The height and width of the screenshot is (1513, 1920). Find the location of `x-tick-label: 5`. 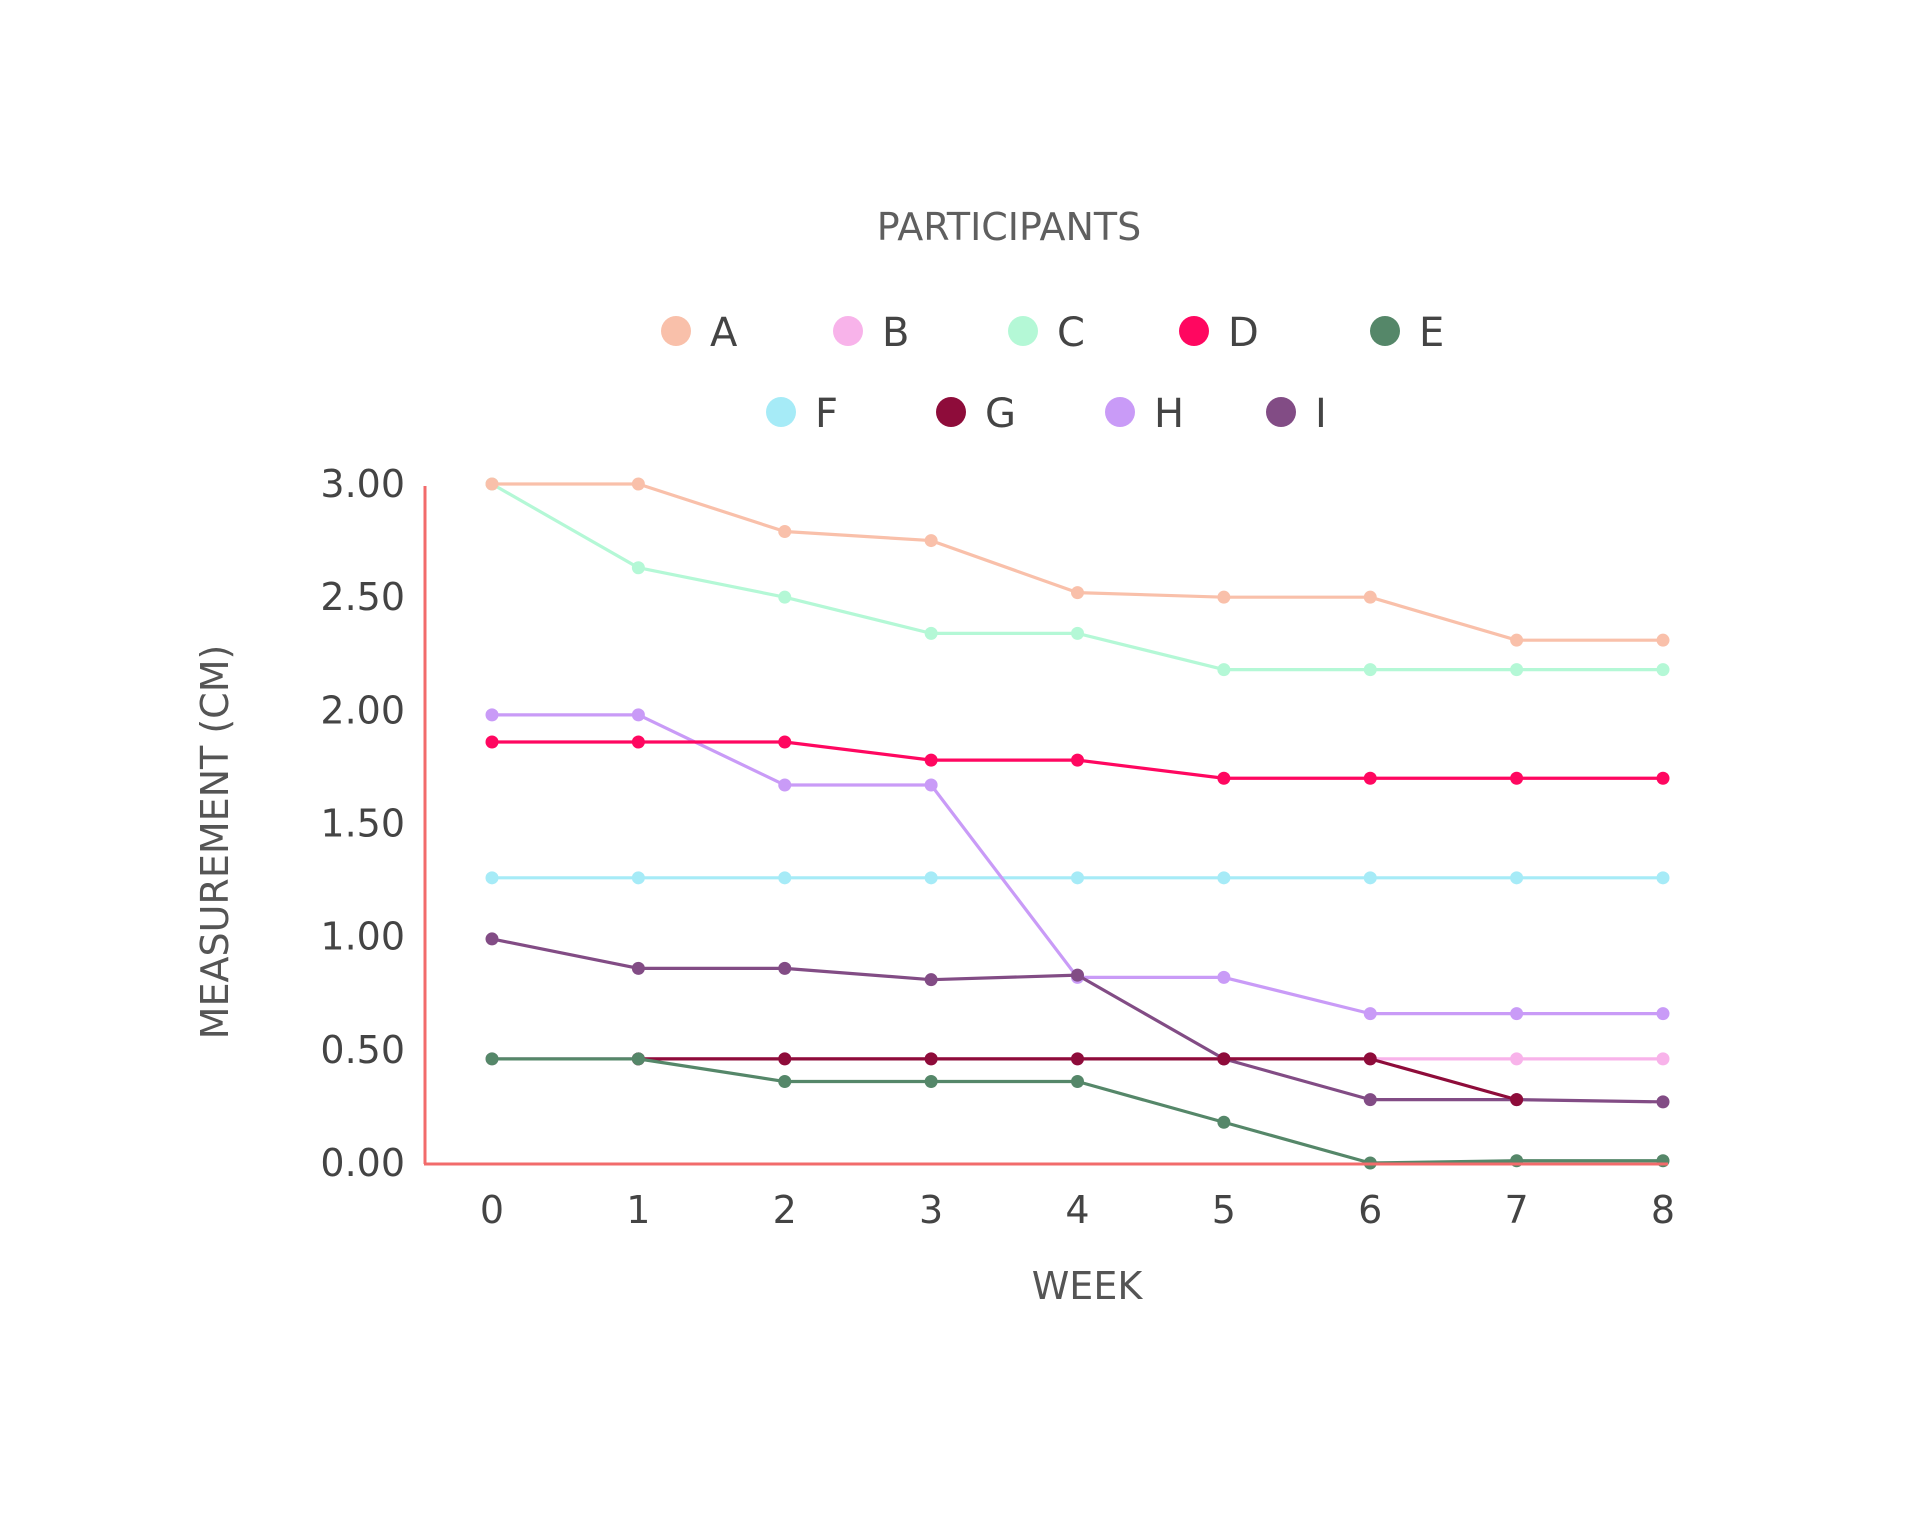

x-tick-label: 5 is located at coordinates (1224, 1210).